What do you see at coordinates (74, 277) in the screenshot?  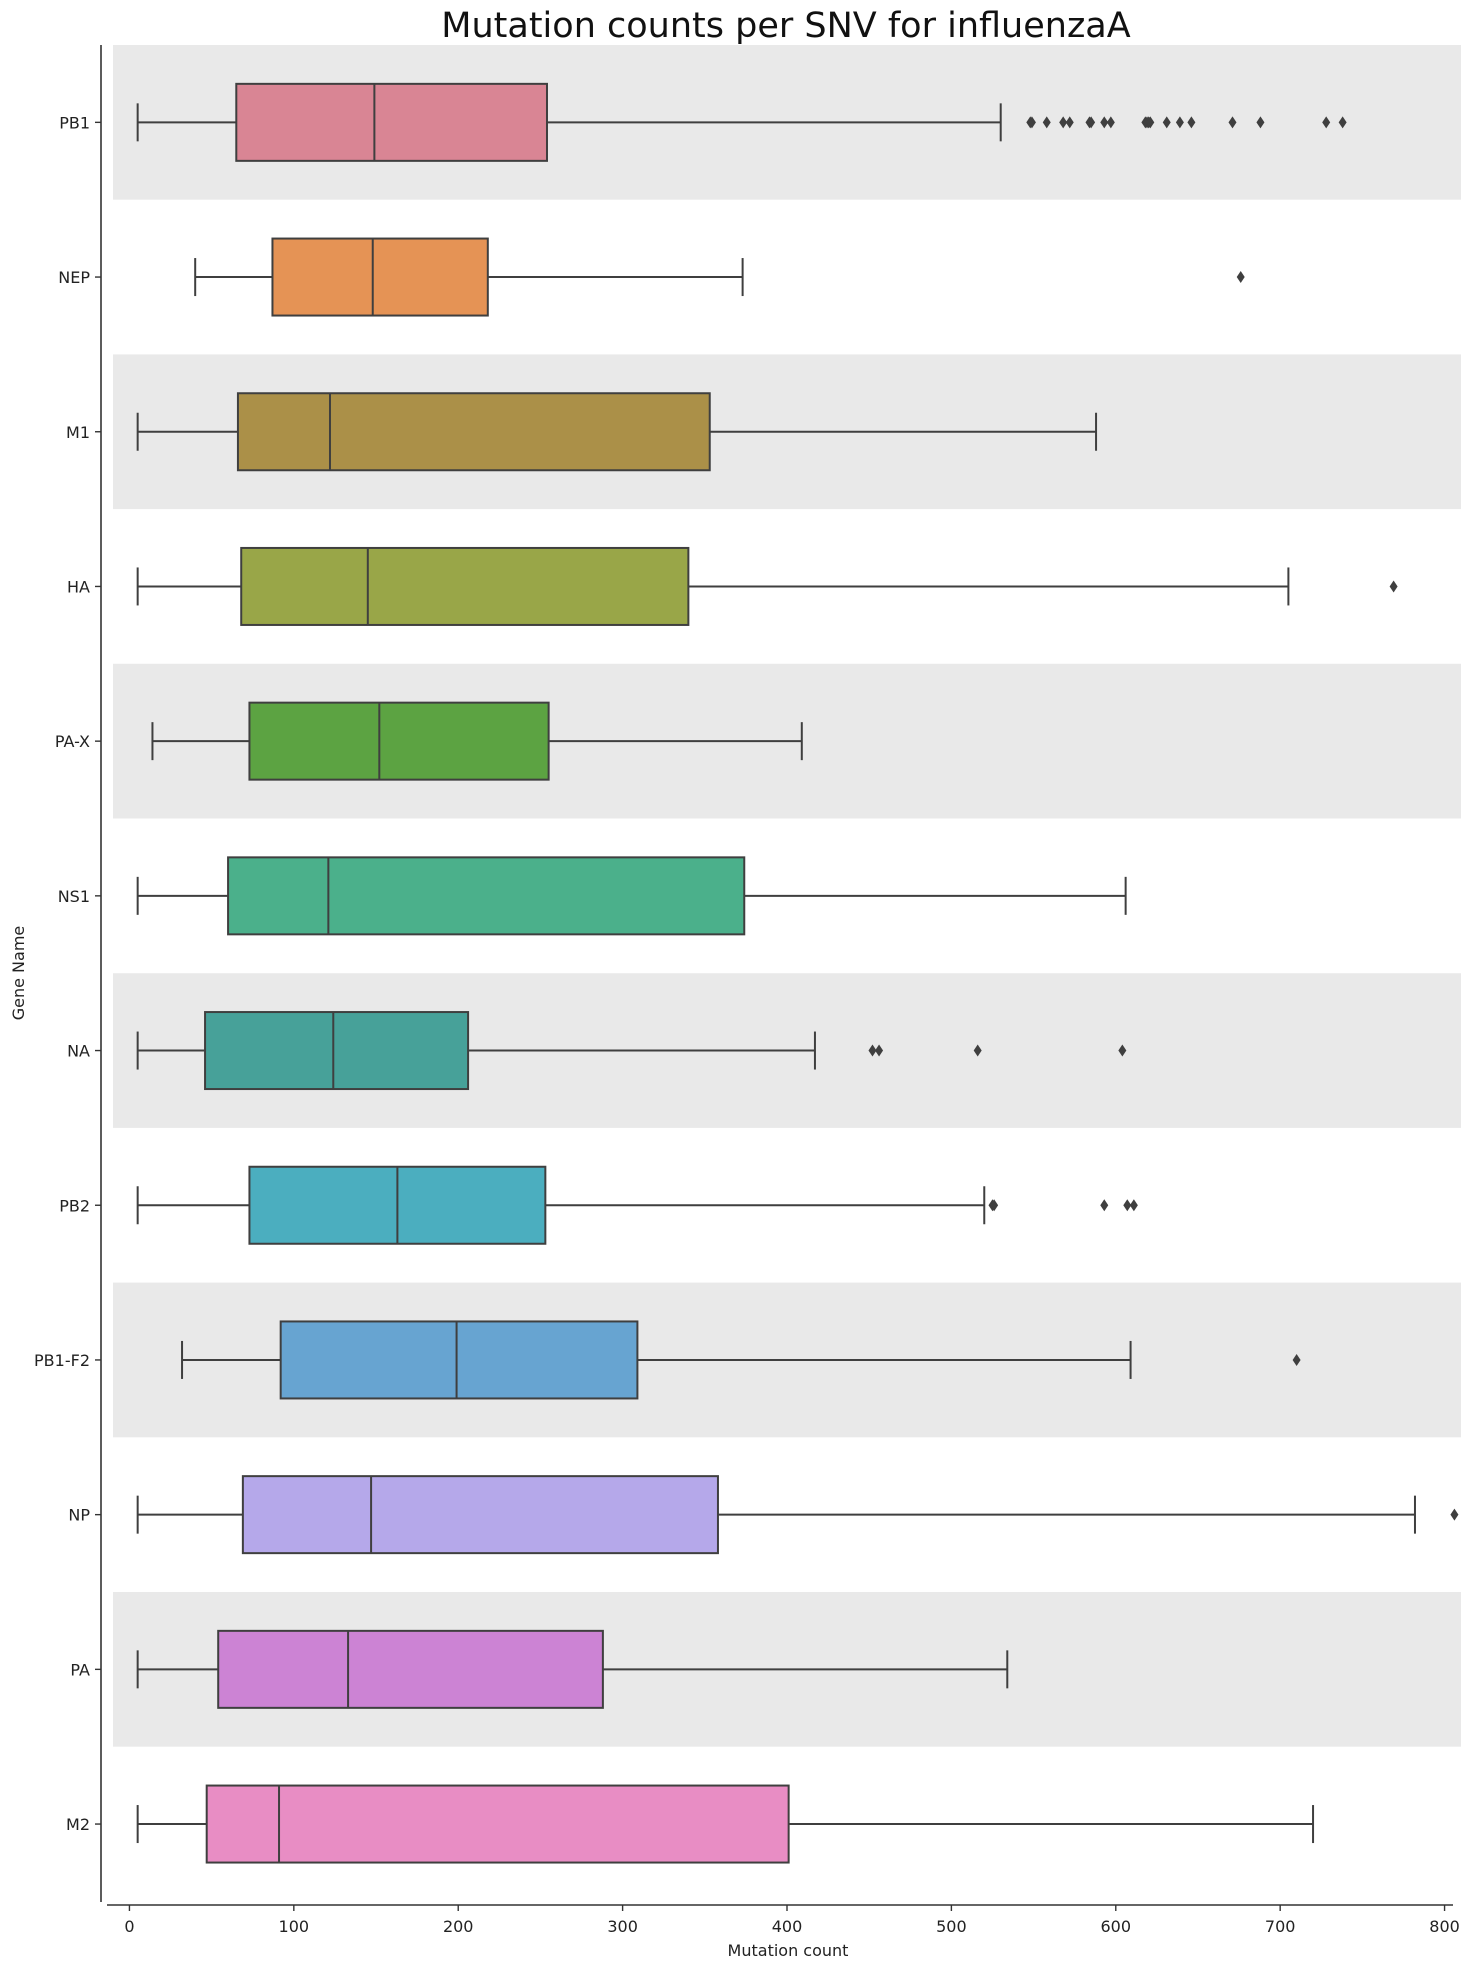 I see `y-tick-label: NEP` at bounding box center [74, 277].